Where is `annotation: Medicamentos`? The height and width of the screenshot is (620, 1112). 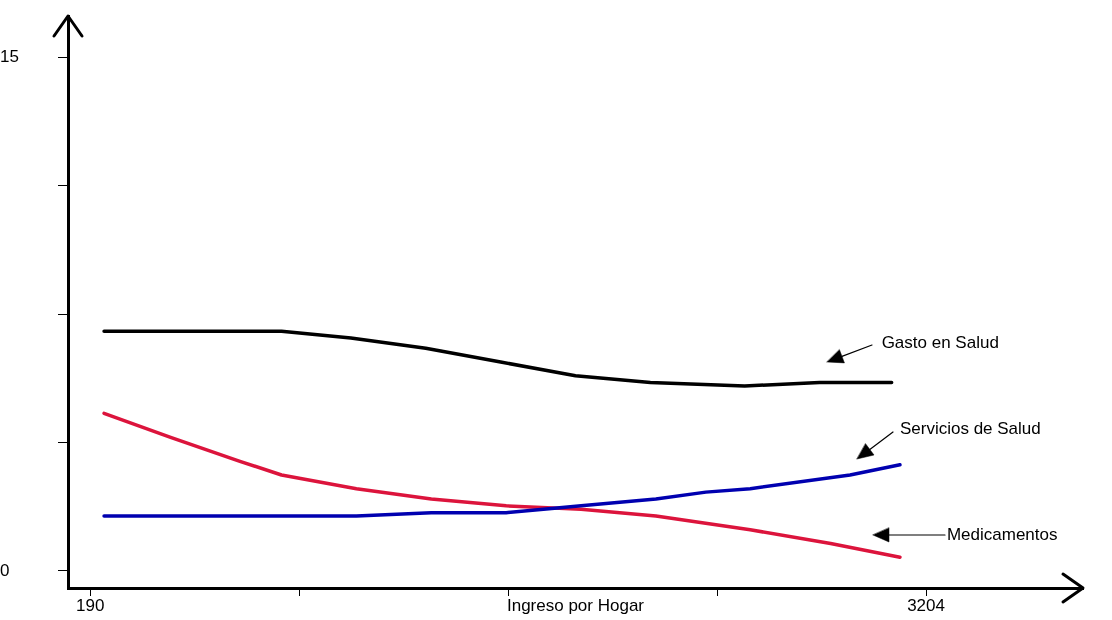
annotation: Medicamentos is located at coordinates (1002, 535).